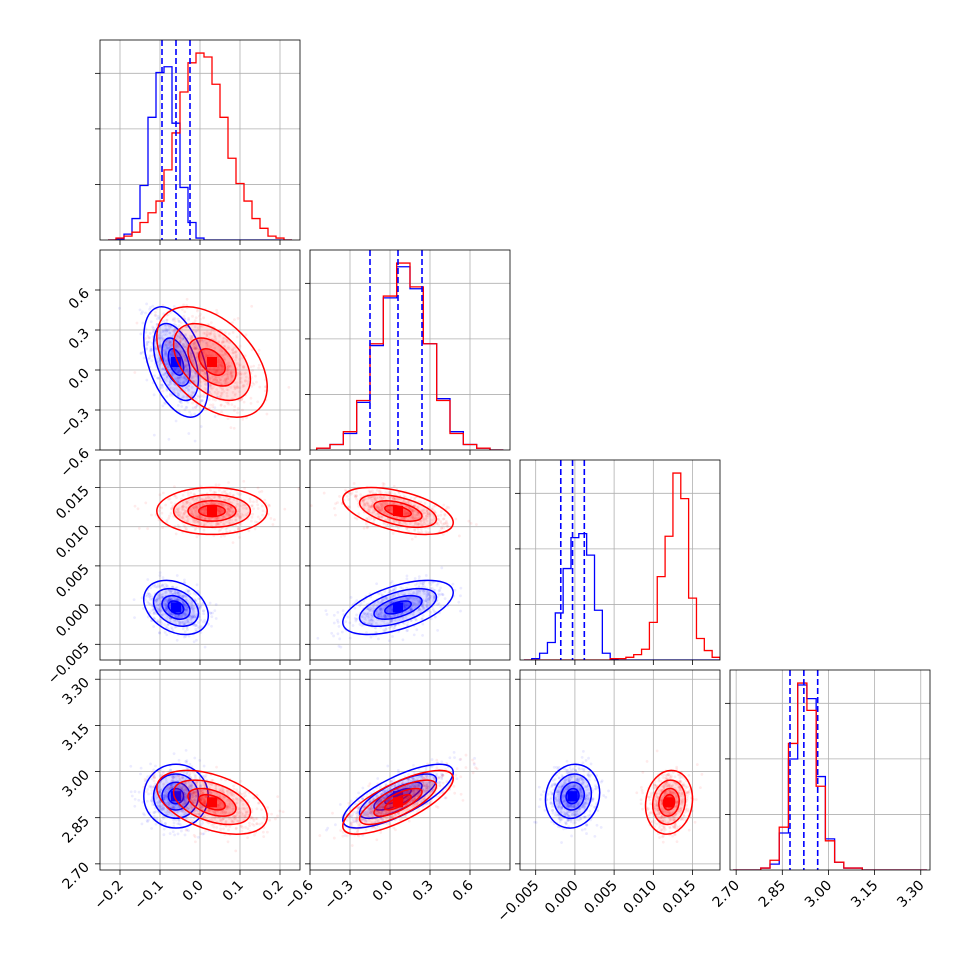  Describe the element at coordinates (398, 607) in the screenshot. I see `contour-blue` at that location.